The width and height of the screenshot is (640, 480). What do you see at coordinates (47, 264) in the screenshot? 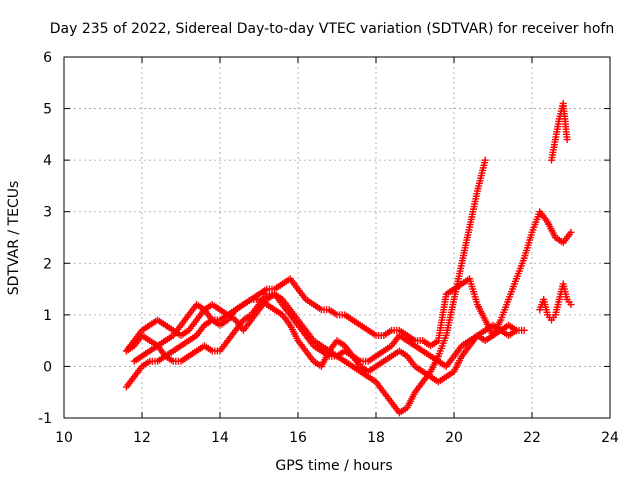
I see `y-tick-label: 2` at bounding box center [47, 264].